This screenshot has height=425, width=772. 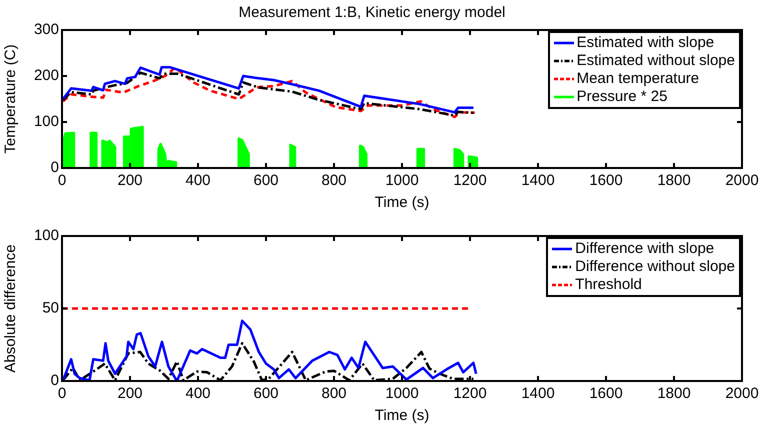 I want to click on y-tick-label: 200, so click(x=46, y=75).